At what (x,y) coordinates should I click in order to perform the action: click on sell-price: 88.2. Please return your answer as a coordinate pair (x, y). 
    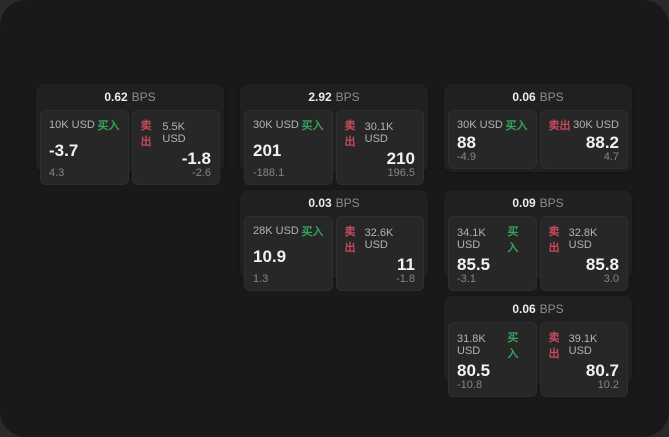
    Looking at the image, I should click on (602, 142).